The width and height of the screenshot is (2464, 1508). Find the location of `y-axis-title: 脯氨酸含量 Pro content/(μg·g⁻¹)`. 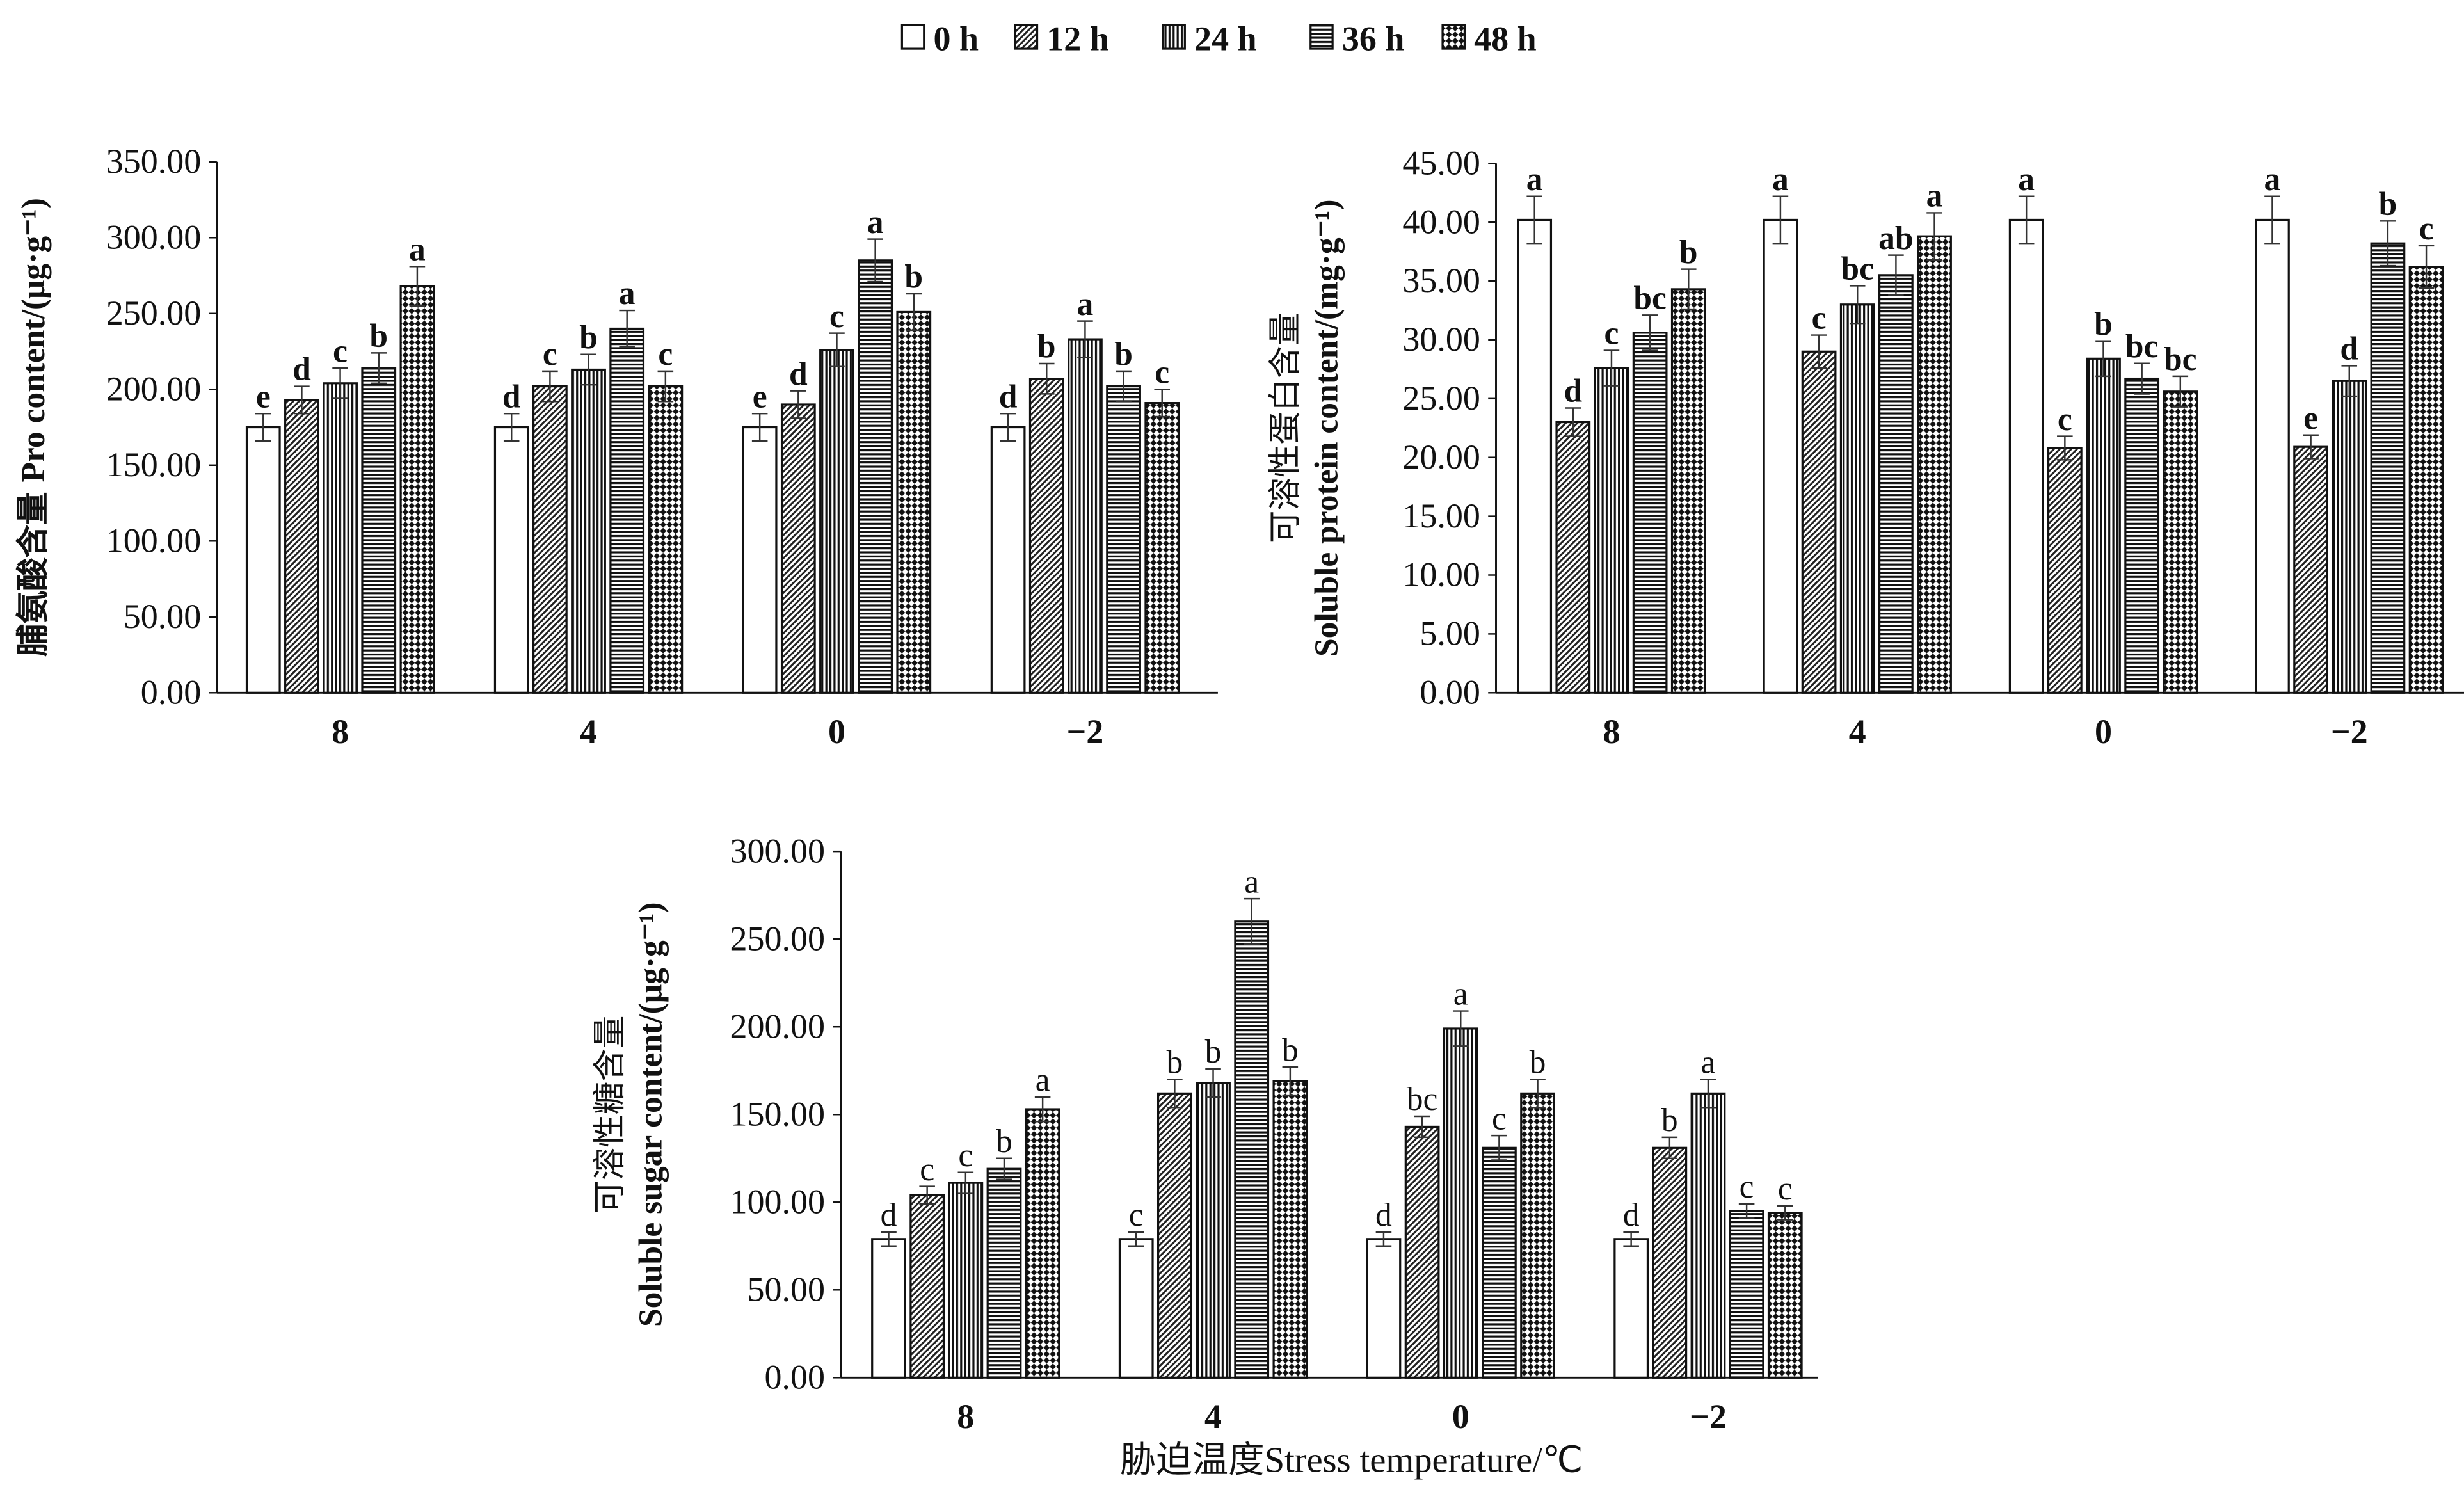

y-axis-title: 脯氨酸含量 Pro content/(μg·g⁻¹) is located at coordinates (33, 427).